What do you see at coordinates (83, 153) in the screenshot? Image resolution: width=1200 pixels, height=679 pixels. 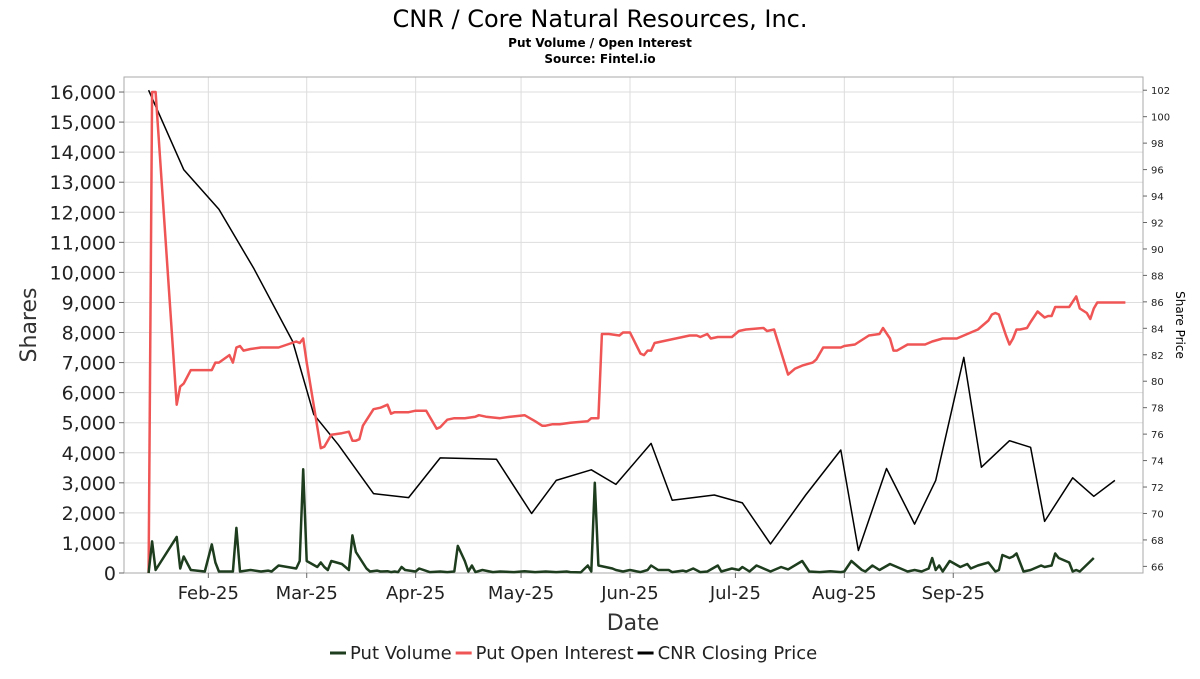 I see `y-tick-label: 14,000` at bounding box center [83, 153].